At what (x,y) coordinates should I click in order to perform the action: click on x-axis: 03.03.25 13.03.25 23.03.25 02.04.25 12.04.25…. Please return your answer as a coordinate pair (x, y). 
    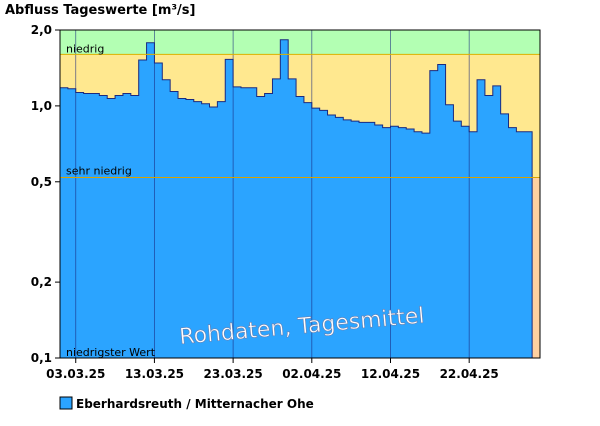
    Looking at the image, I should click on (272, 369).